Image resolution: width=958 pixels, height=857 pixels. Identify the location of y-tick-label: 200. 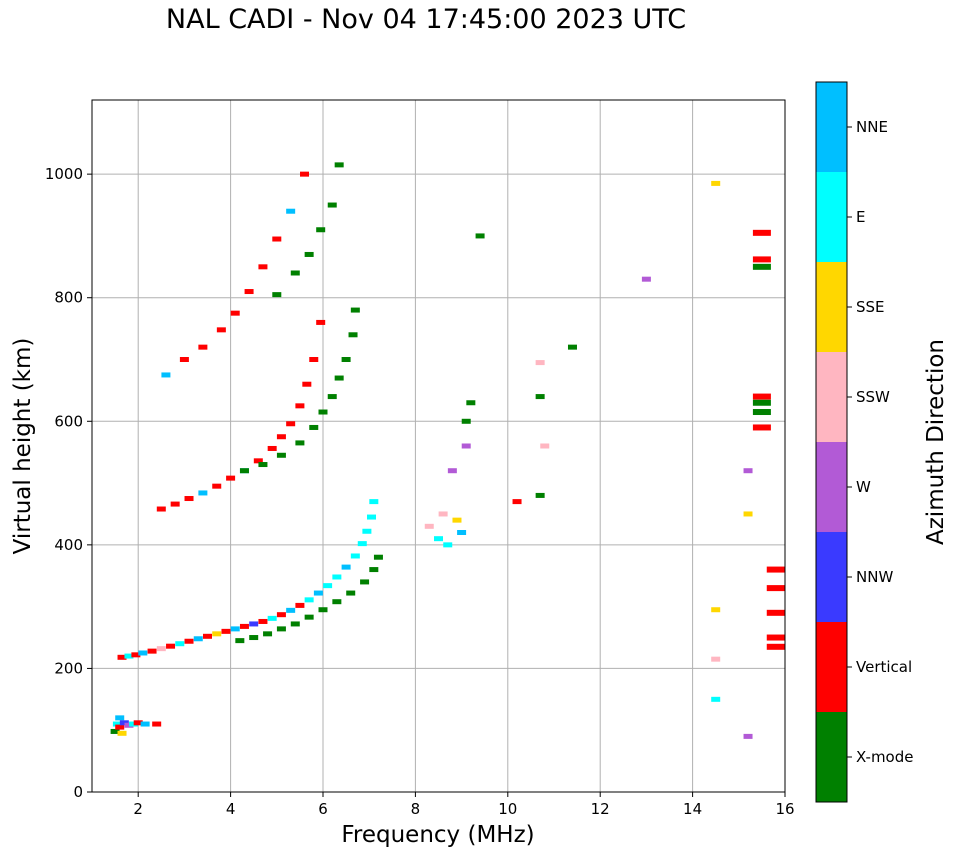
(68, 668).